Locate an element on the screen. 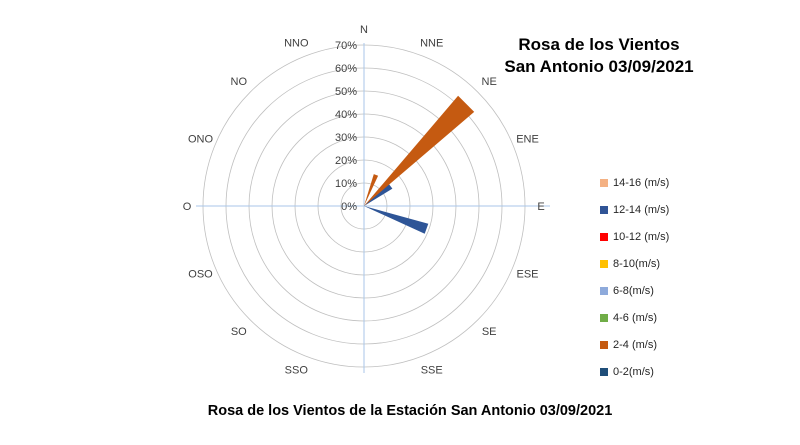 Image resolution: width=800 pixels, height=445 pixels. chart-title-line1: Rosa de los Vientos is located at coordinates (599, 44).